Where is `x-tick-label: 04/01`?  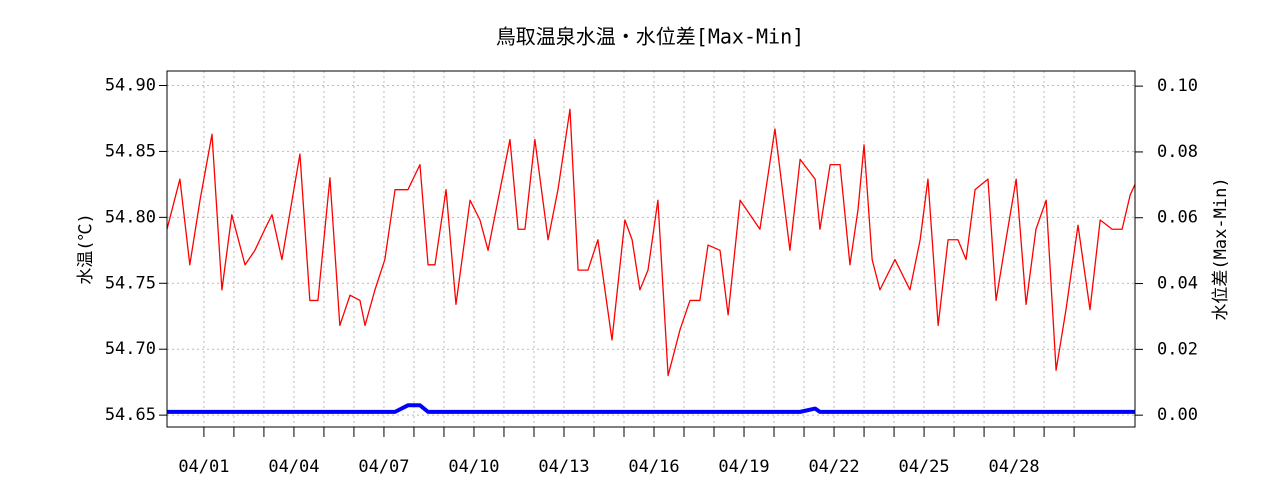 x-tick-label: 04/01 is located at coordinates (203, 467).